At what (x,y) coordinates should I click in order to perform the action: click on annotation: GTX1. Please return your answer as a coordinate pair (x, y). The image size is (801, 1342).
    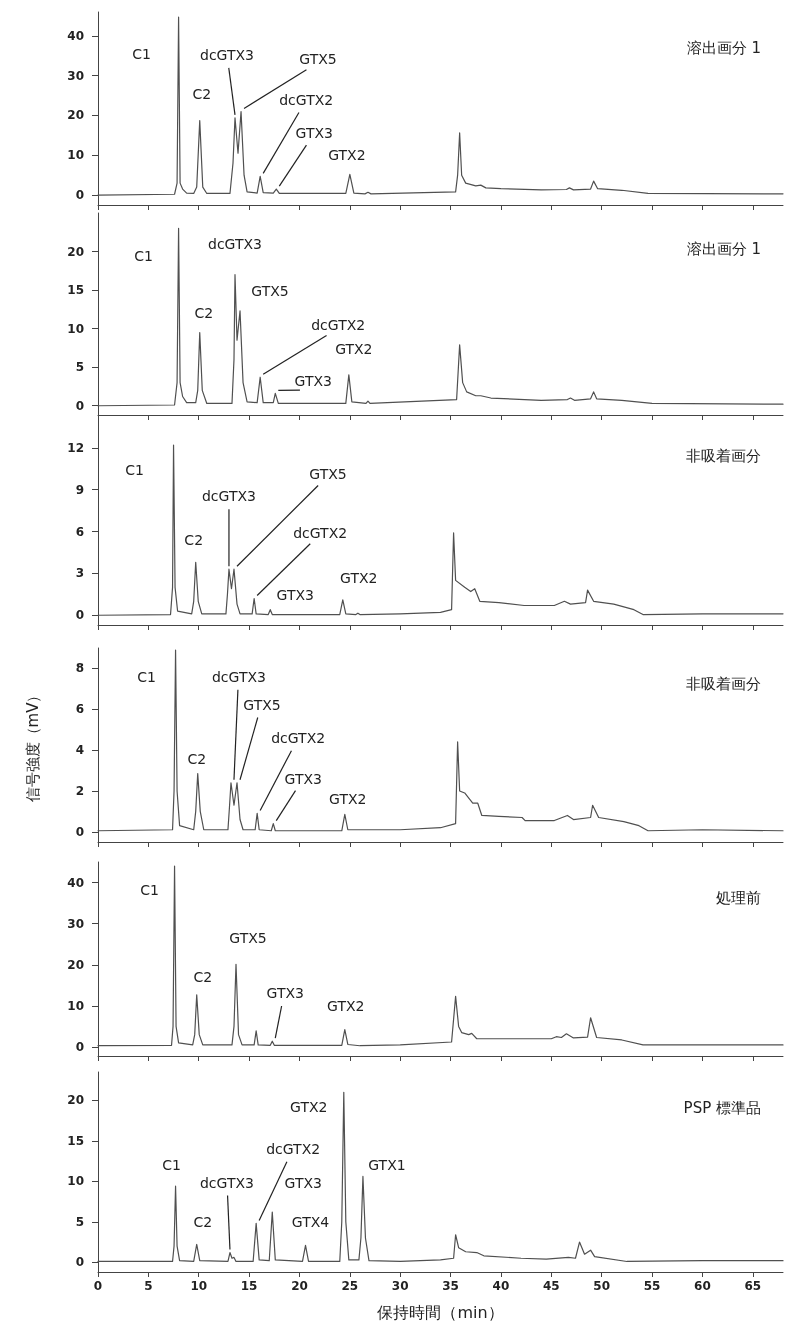
    Looking at the image, I should click on (387, 1165).